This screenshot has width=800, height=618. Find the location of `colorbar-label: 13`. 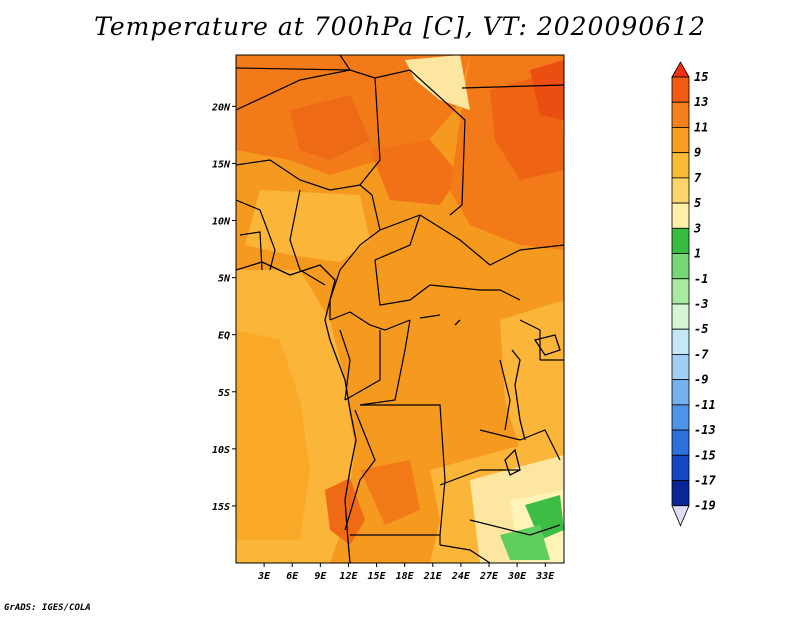

colorbar-label: 13 is located at coordinates (701, 102).